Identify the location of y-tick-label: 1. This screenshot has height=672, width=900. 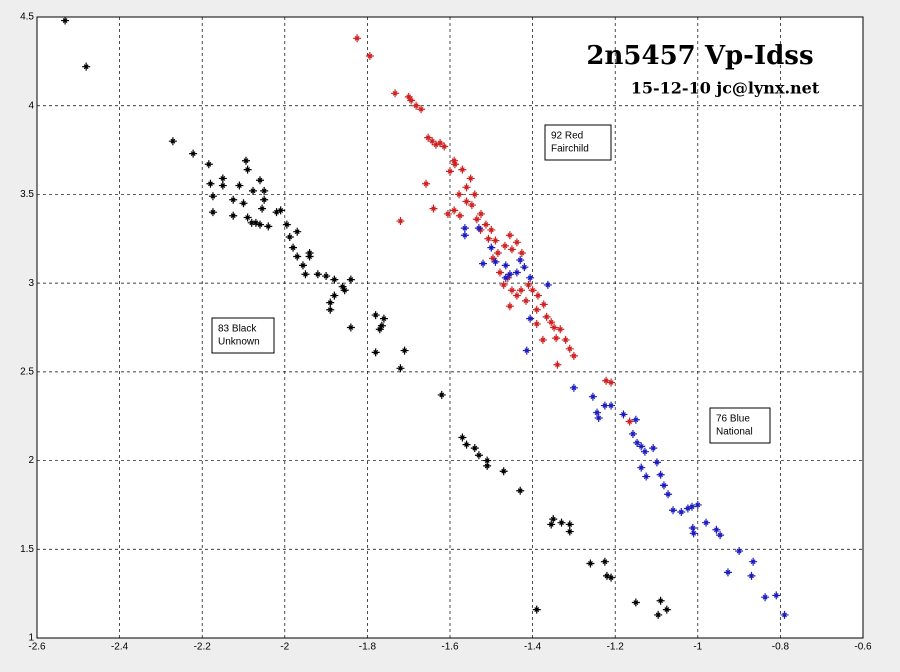
(31, 638).